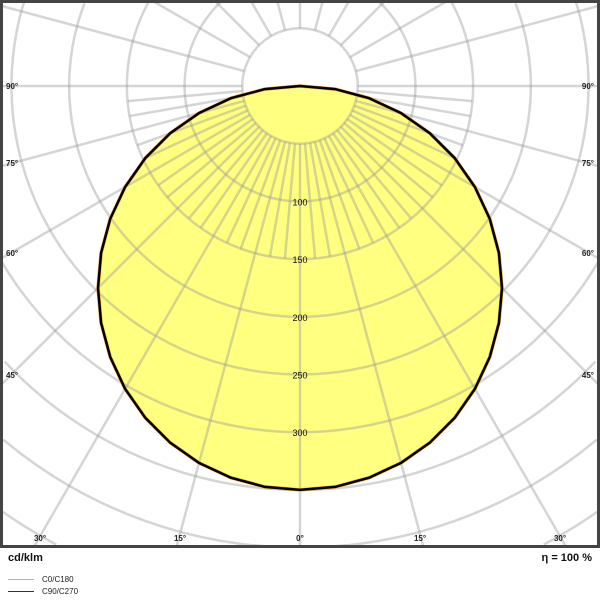 Image resolution: width=600 pixels, height=600 pixels. Describe the element at coordinates (25, 558) in the screenshot. I see `unit-label: cd/klm` at that location.